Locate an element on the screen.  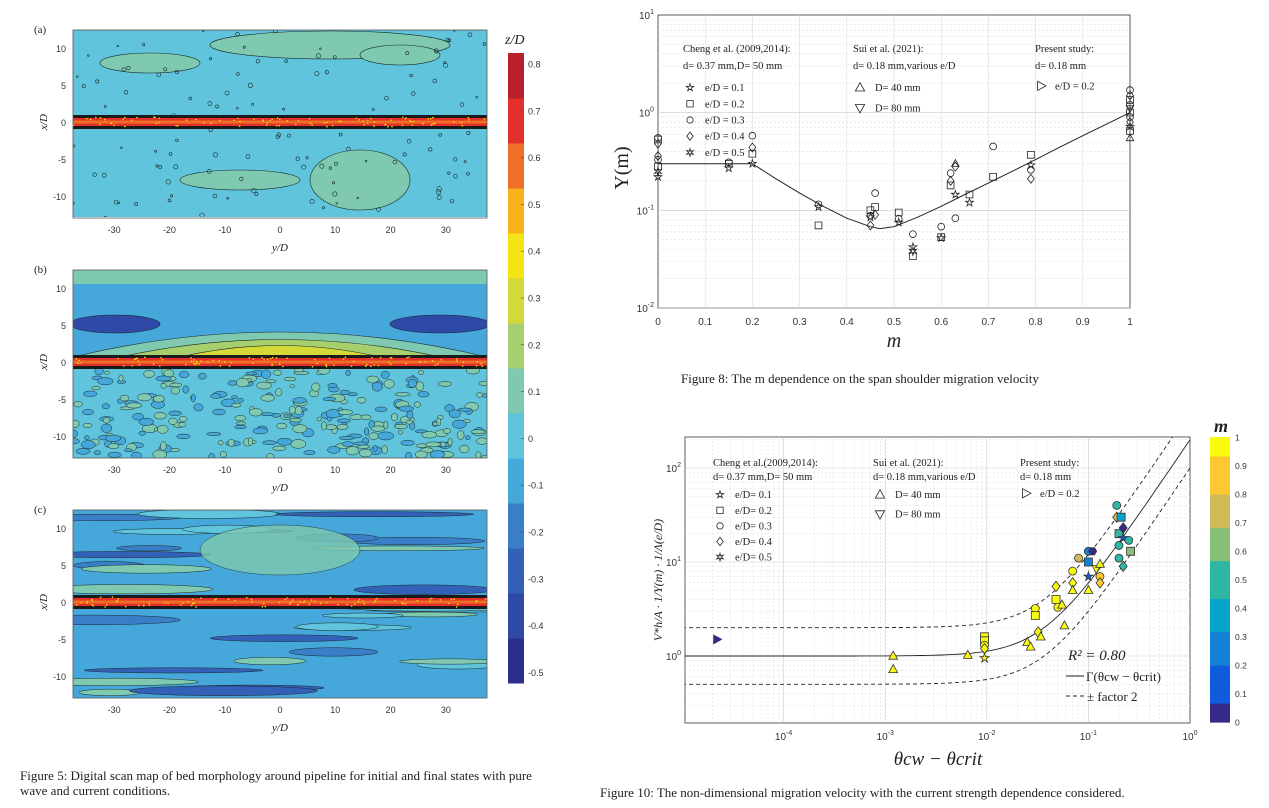
x-tick-label: 0.7 is located at coordinates (988, 322).